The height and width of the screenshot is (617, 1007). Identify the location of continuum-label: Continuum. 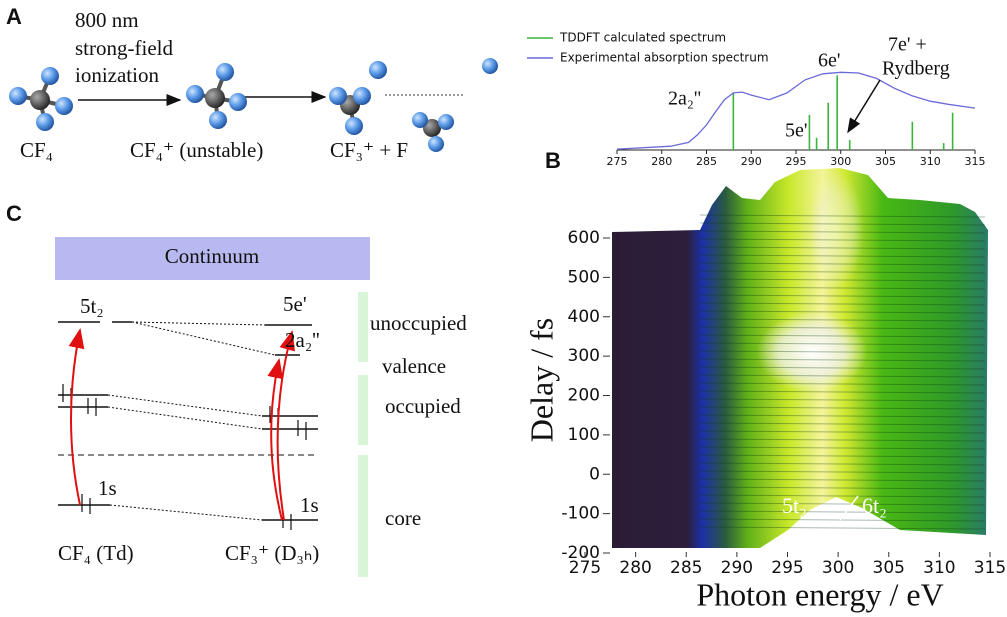
(212, 256).